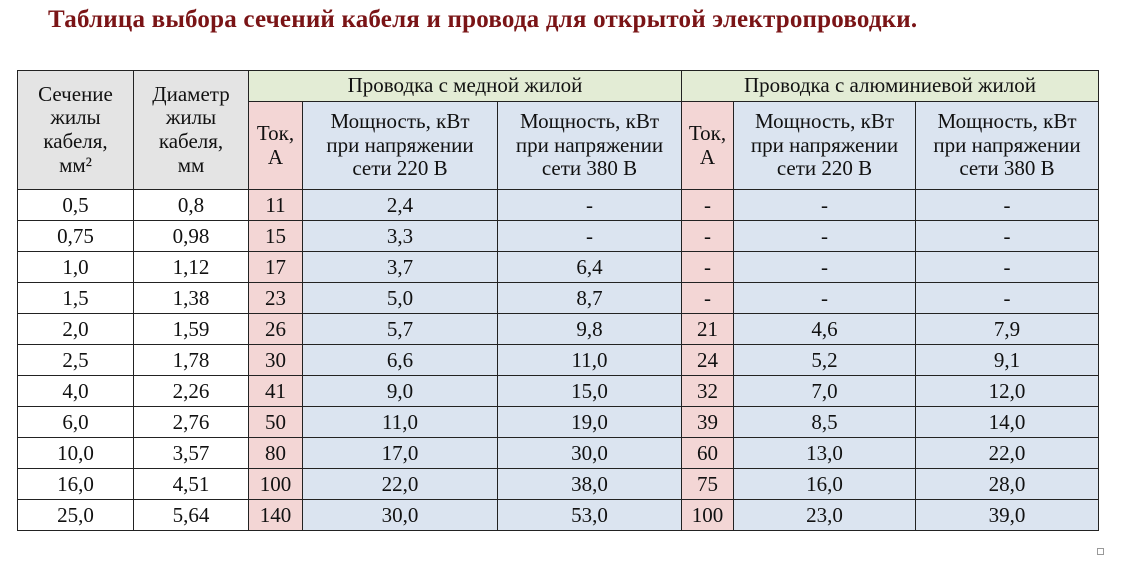 The image size is (1123, 567). I want to click on header-aluminum-power-220: Мощность, кВт при напряжении сети 220 В, so click(824, 145).